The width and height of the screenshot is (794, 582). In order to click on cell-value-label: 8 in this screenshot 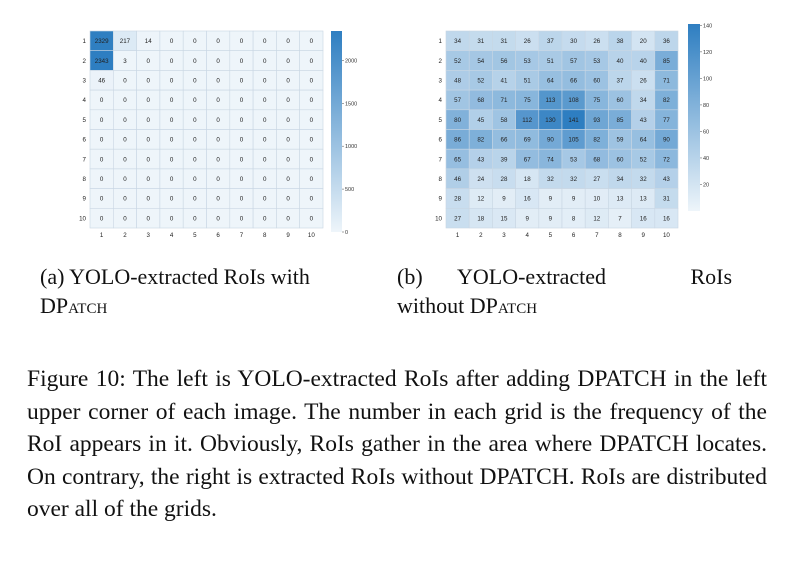, I will do `click(574, 218)`.